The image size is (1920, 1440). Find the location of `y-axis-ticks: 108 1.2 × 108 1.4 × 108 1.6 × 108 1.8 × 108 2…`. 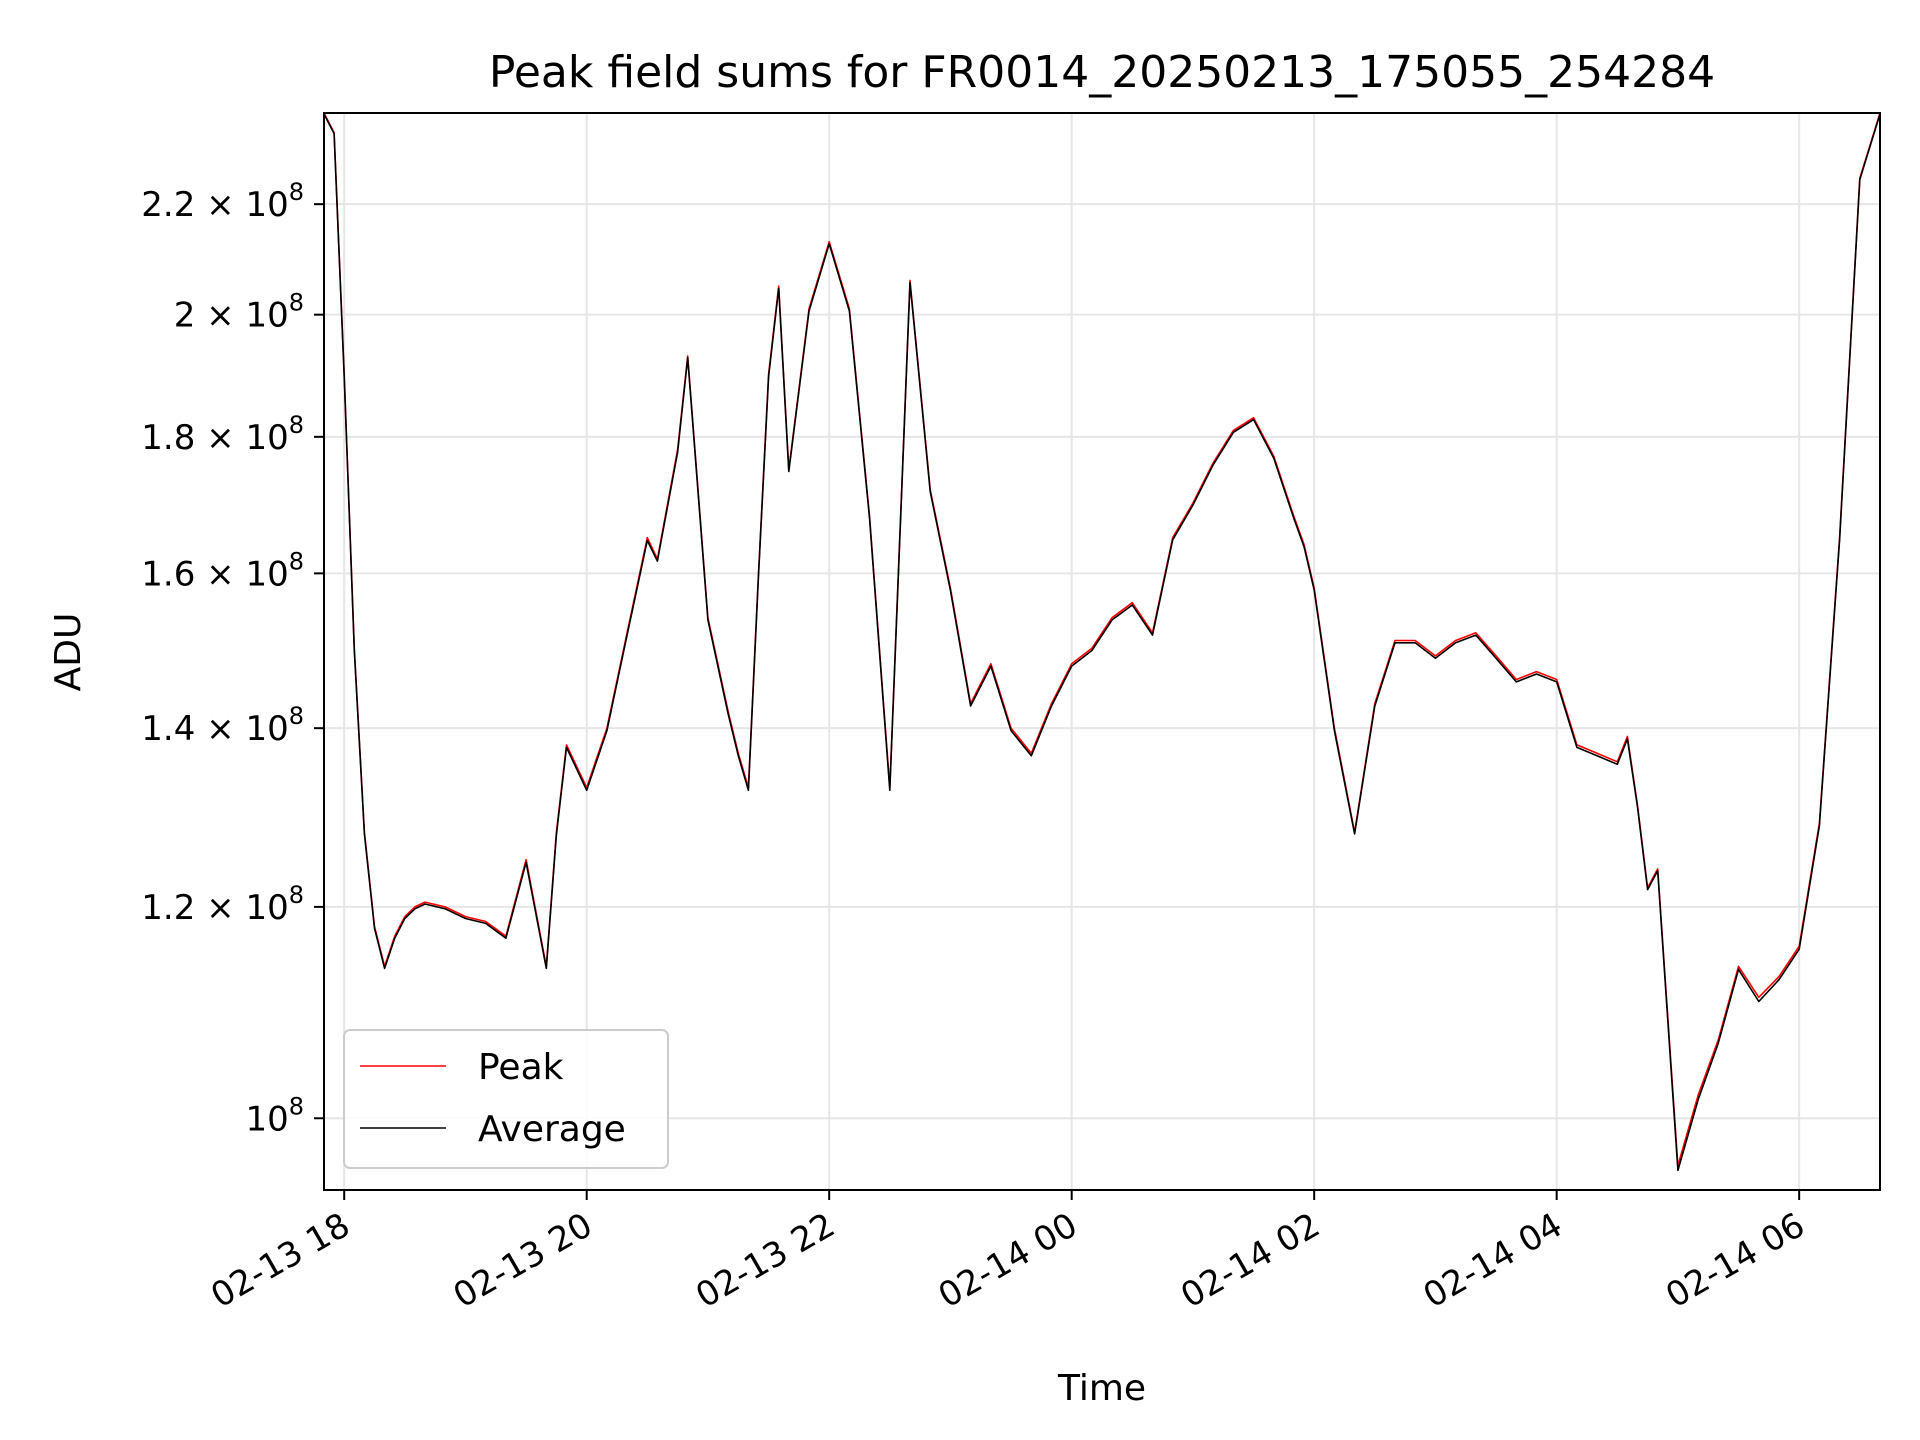

y-axis-ticks: 108 1.2 × 108 1.4 × 108 1.6 × 108 1.8 × 108 2… is located at coordinates (232, 658).